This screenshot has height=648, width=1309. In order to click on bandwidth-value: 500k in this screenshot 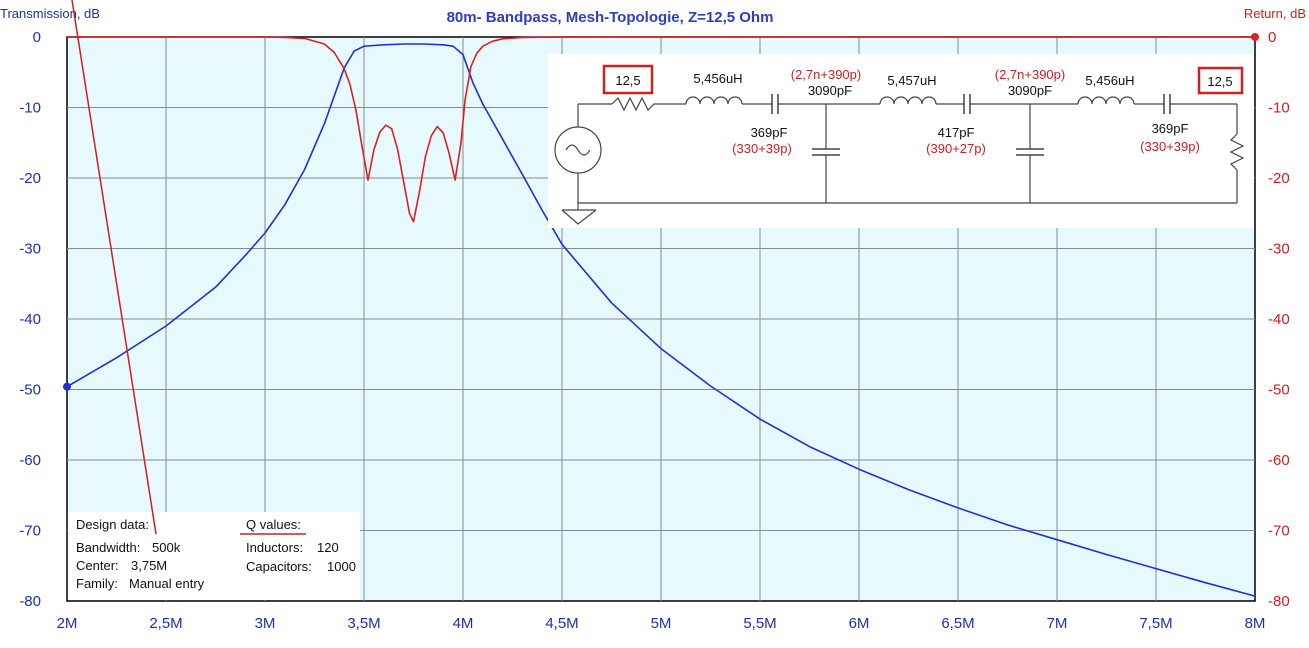, I will do `click(166, 547)`.